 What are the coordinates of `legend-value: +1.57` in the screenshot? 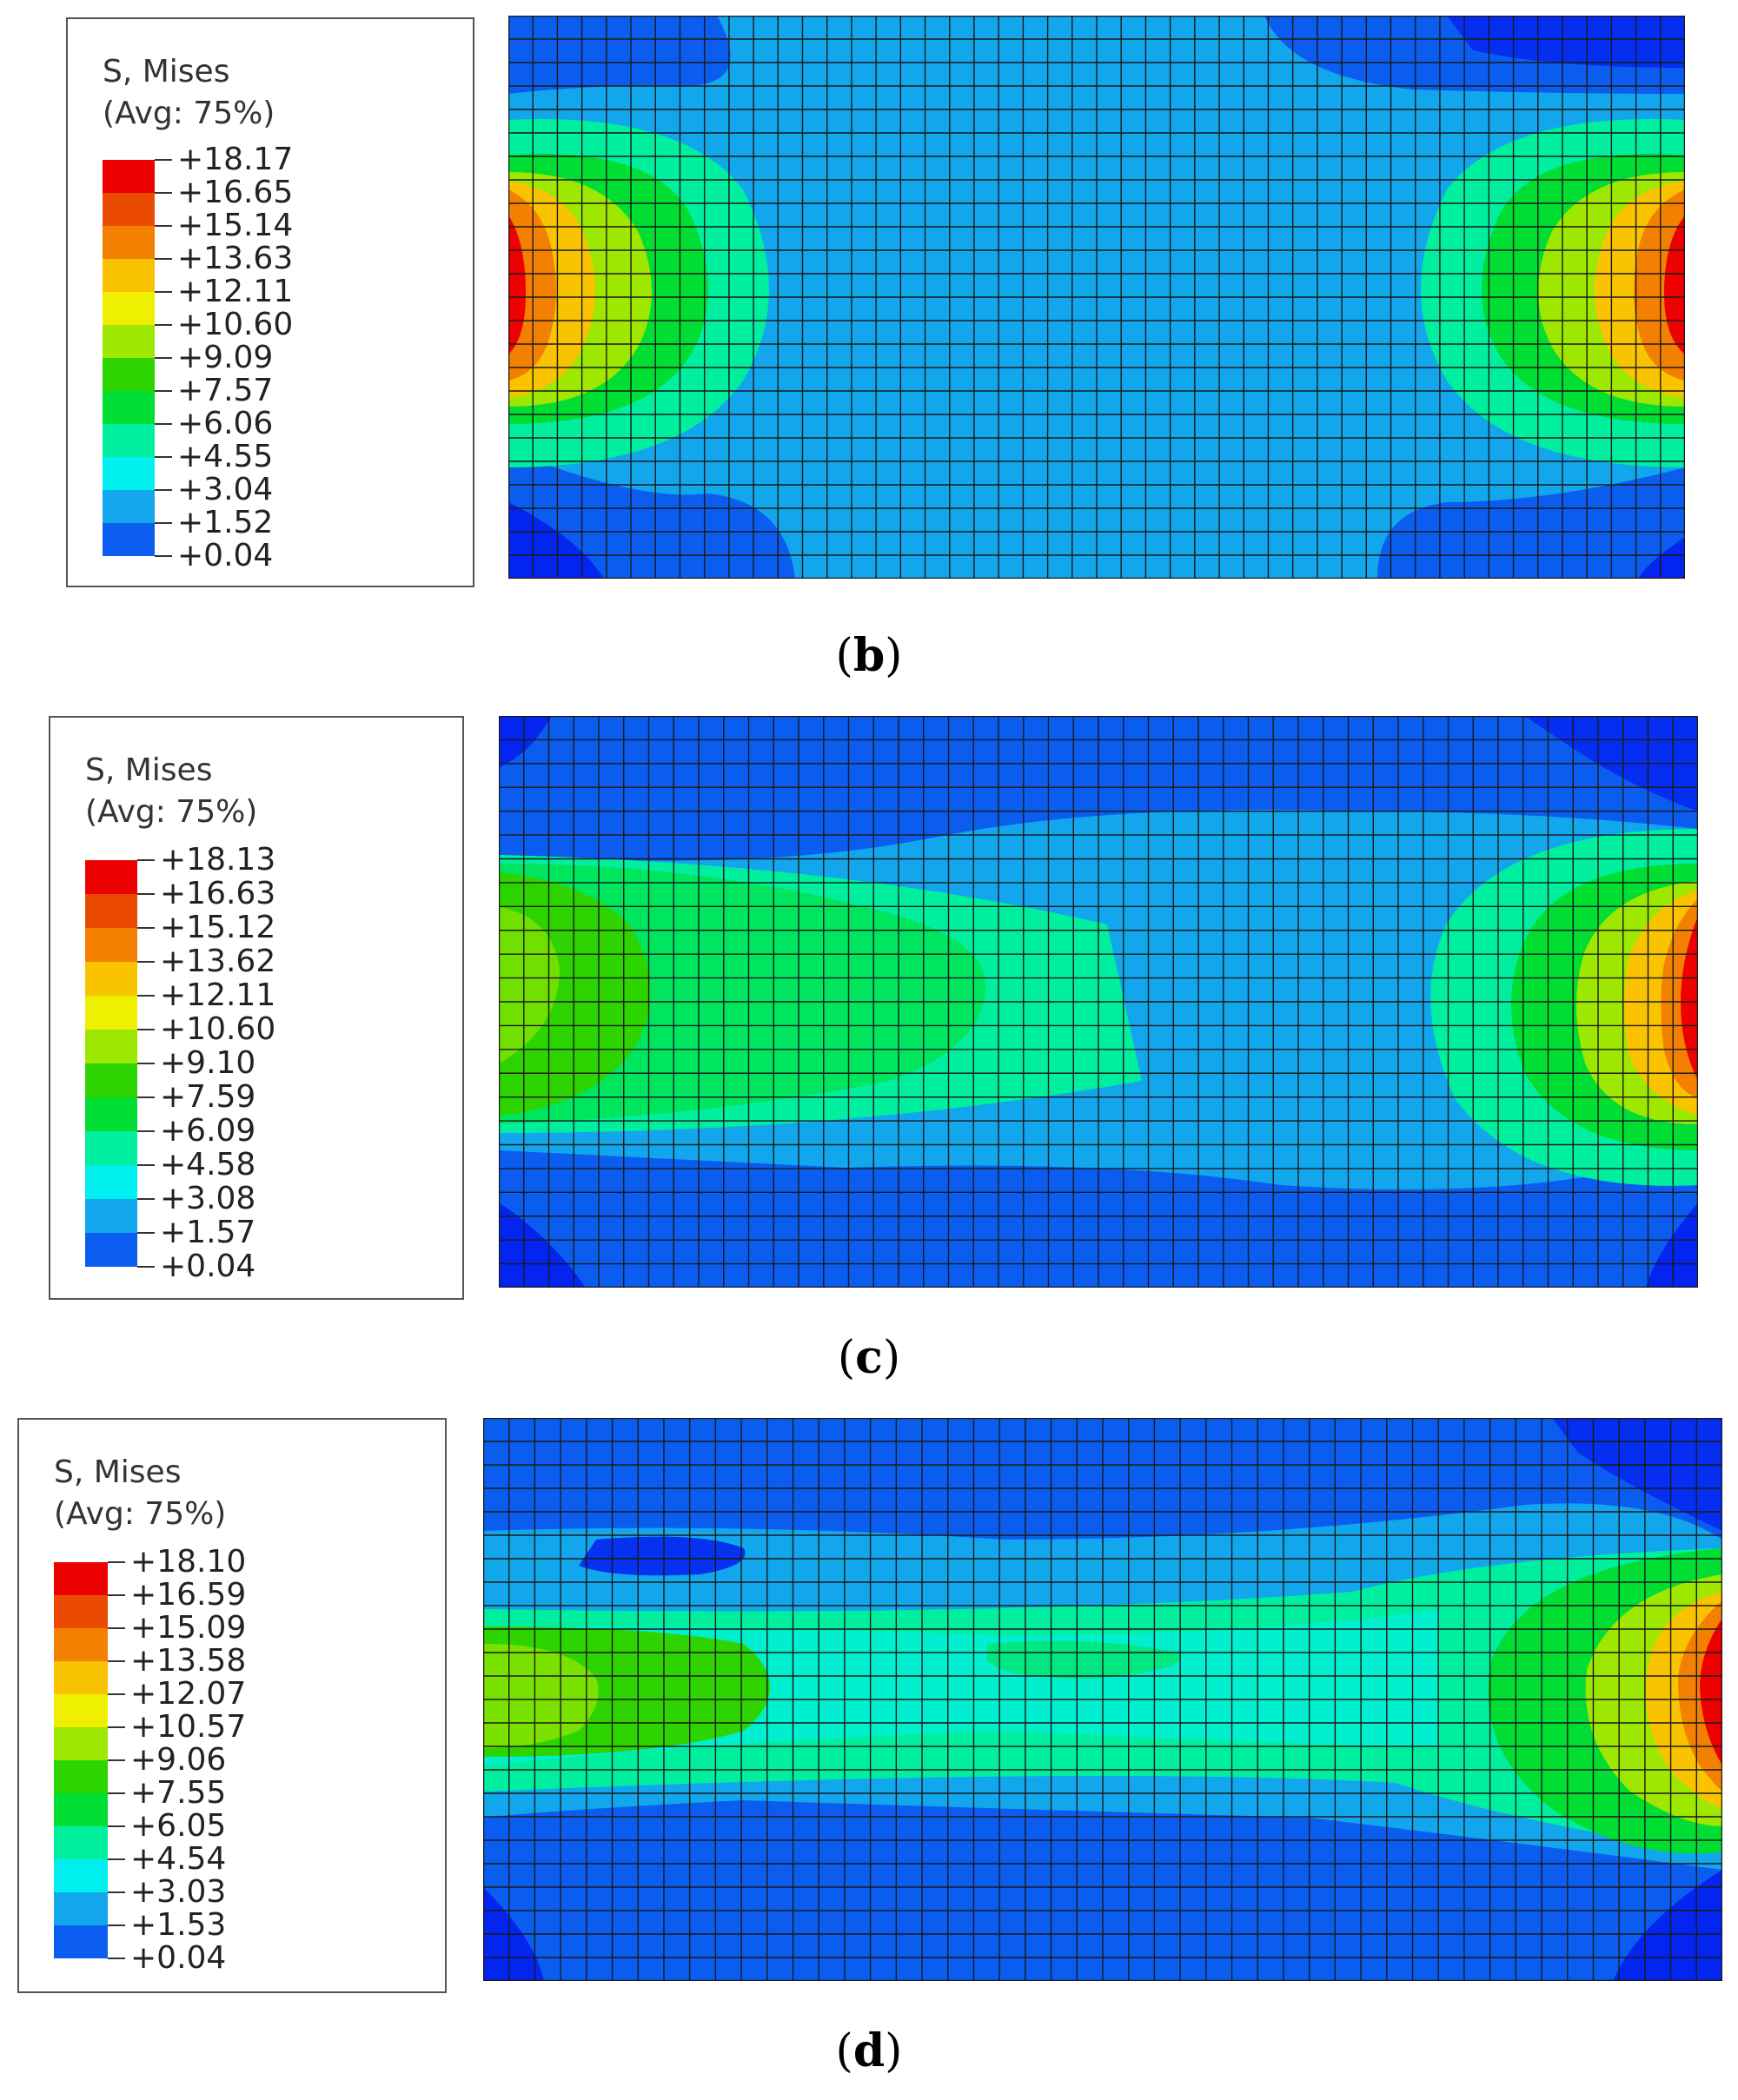 It's located at (208, 1232).